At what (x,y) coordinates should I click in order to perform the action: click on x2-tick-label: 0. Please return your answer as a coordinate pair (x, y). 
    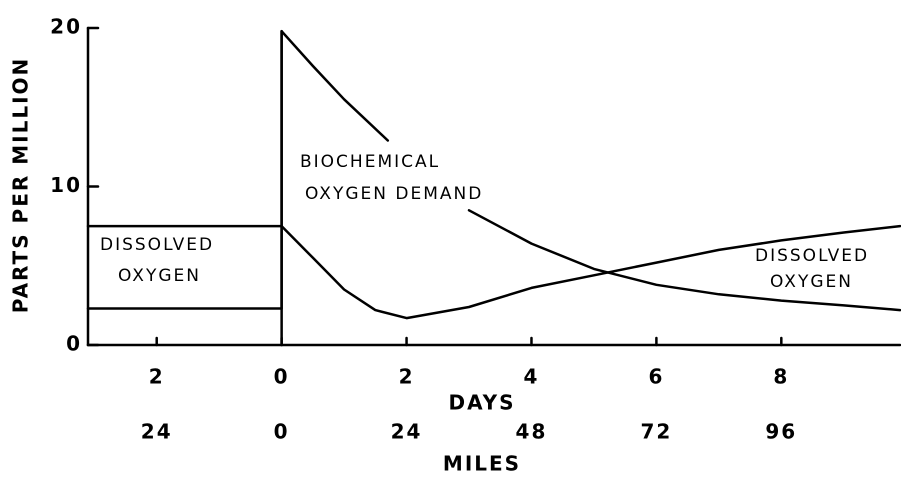
    Looking at the image, I should click on (282, 432).